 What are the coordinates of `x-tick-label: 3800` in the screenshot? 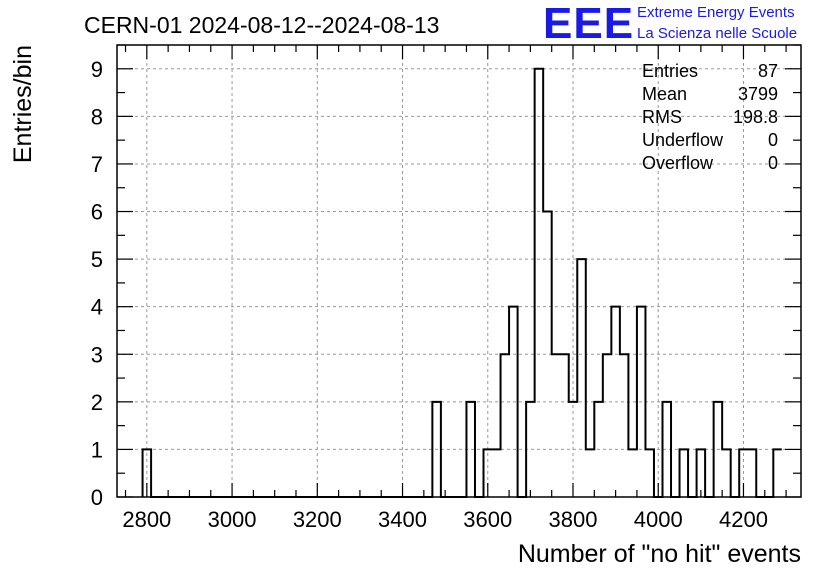 It's located at (573, 519).